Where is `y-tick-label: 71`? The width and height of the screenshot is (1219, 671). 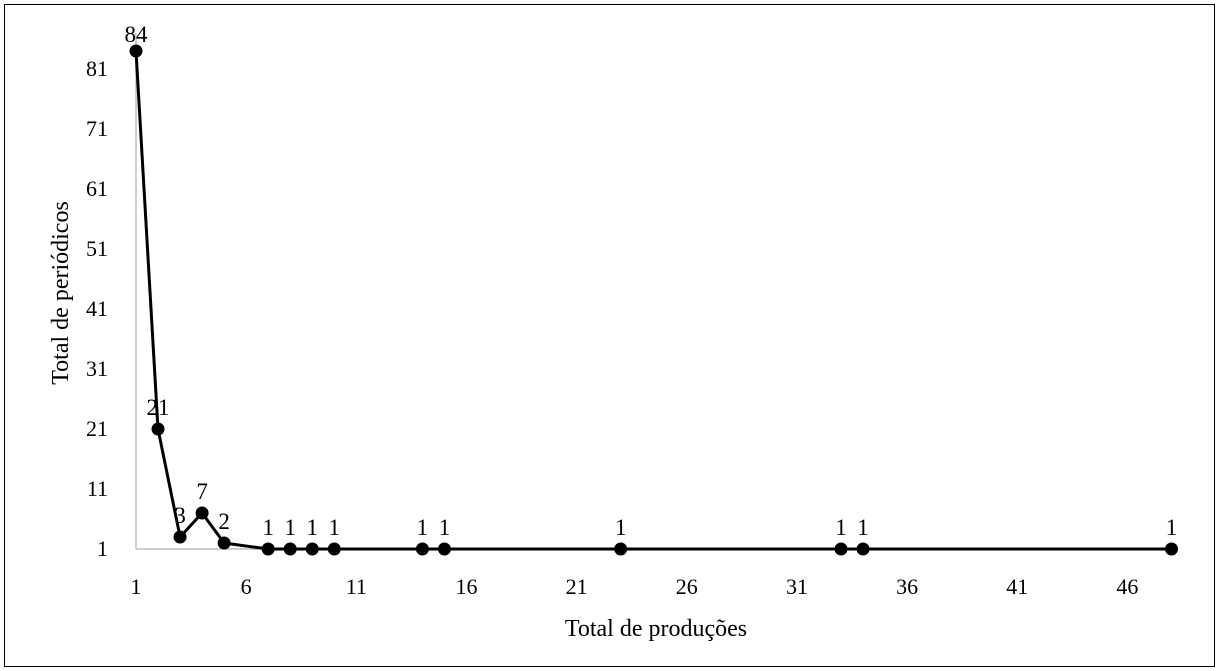
y-tick-label: 71 is located at coordinates (97, 128).